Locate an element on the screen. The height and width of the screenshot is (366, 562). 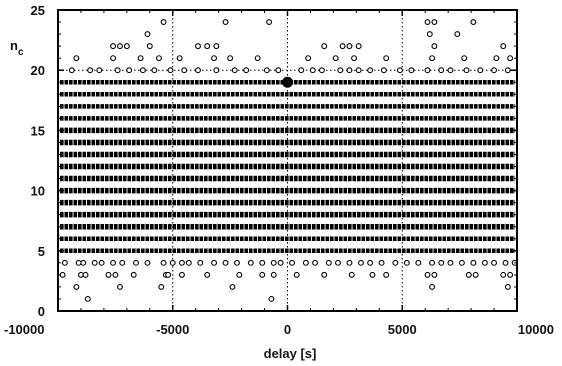
y-tick-label: 10 is located at coordinates (38, 191).